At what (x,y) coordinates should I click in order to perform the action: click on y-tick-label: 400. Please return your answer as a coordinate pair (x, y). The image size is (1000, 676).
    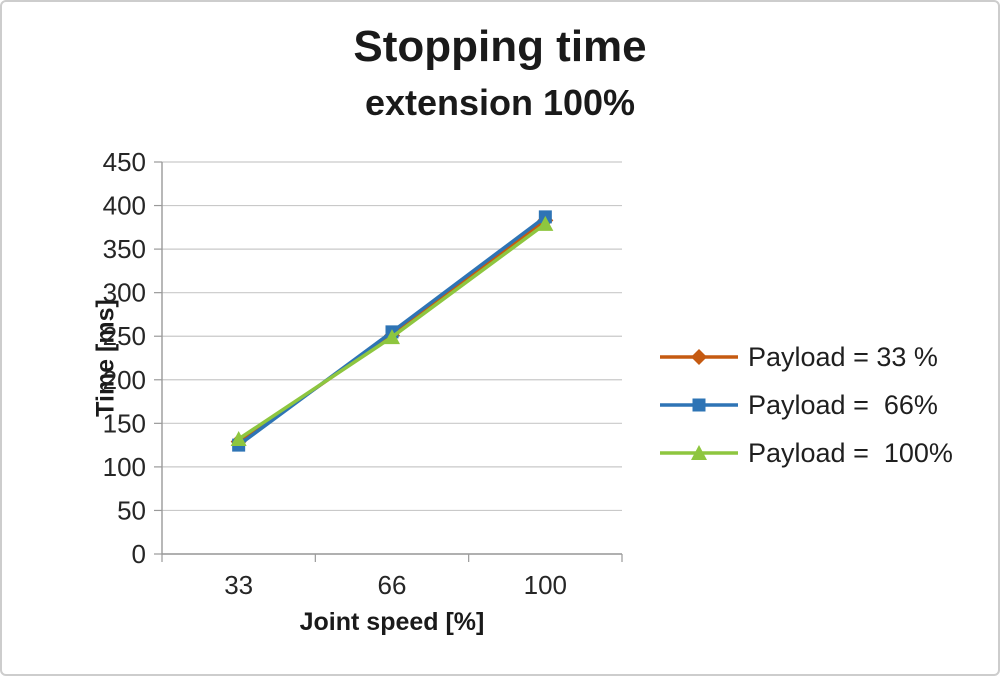
    Looking at the image, I should click on (124, 206).